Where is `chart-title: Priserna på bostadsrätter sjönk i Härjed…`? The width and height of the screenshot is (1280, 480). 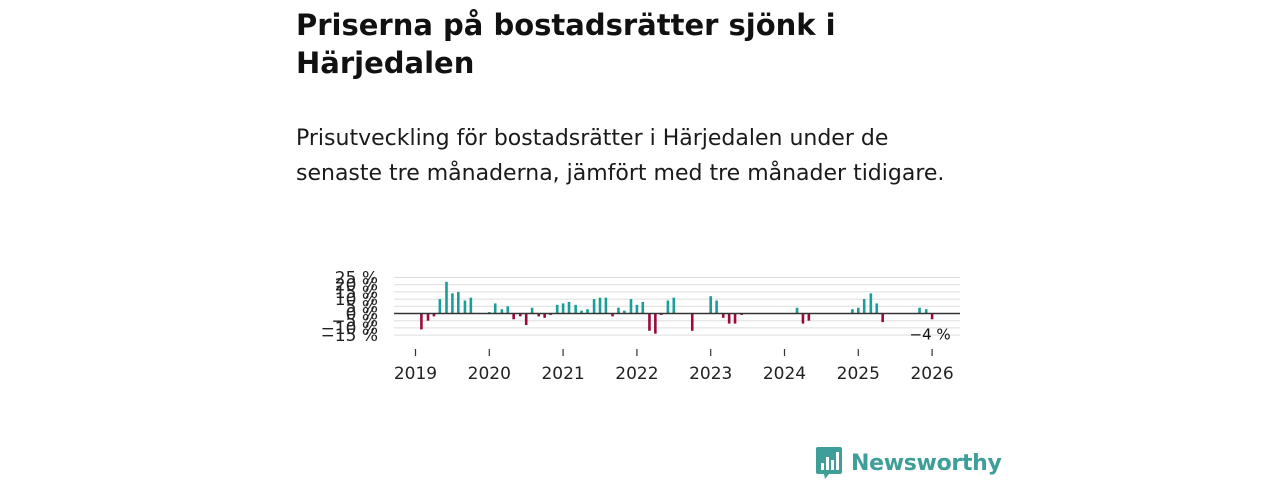
chart-title: Priserna på bostadsrätter sjönk i Härjed… is located at coordinates (566, 44).